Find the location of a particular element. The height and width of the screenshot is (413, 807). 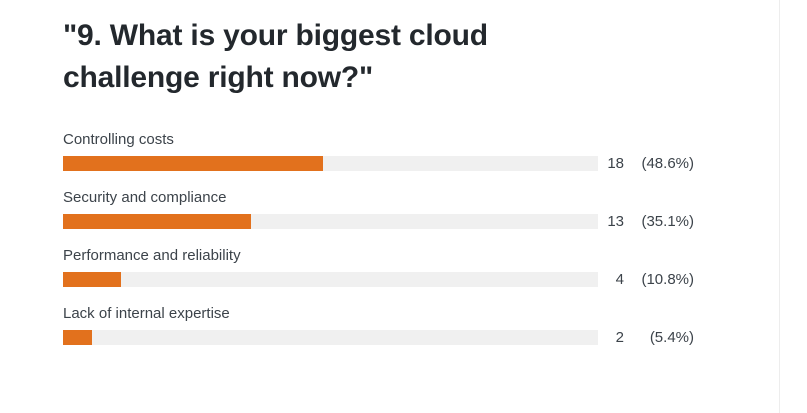

bar-line: 18 (48.6%) is located at coordinates (383, 163).